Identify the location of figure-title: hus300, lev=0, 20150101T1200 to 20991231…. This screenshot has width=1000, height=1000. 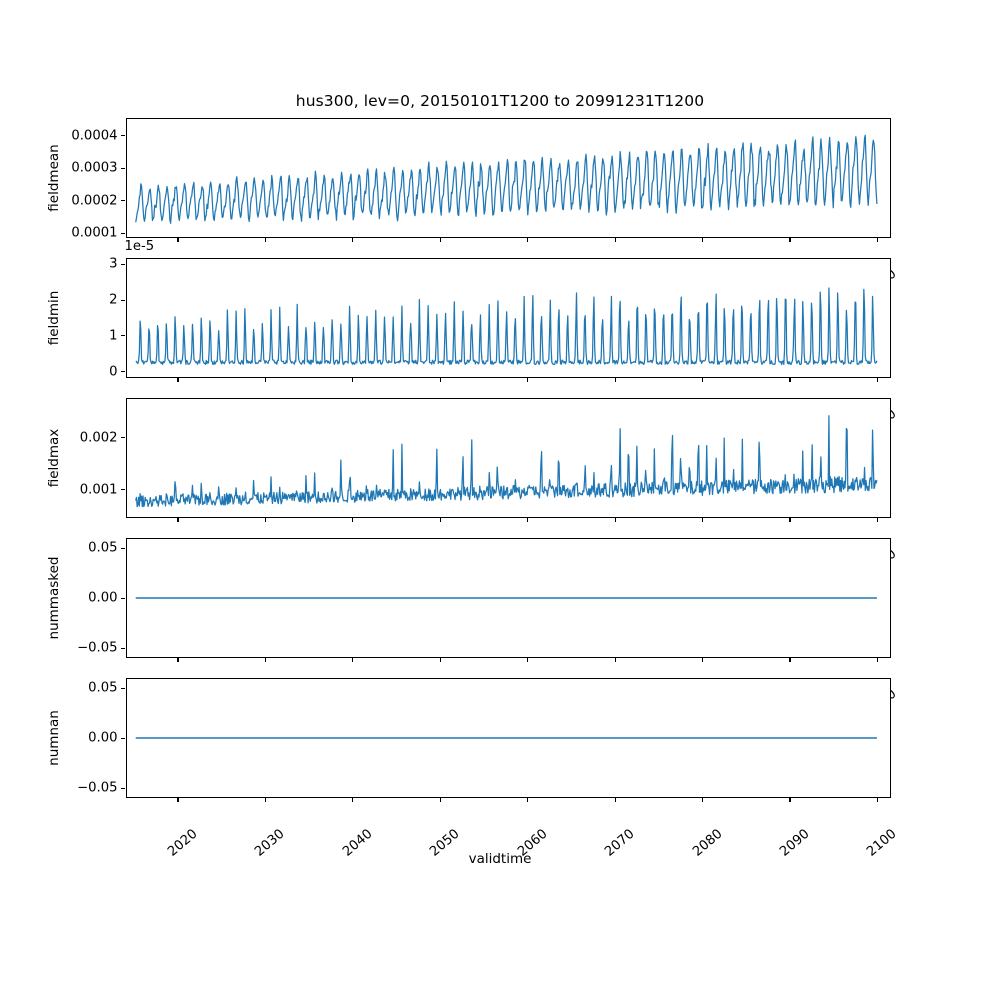
(500, 101).